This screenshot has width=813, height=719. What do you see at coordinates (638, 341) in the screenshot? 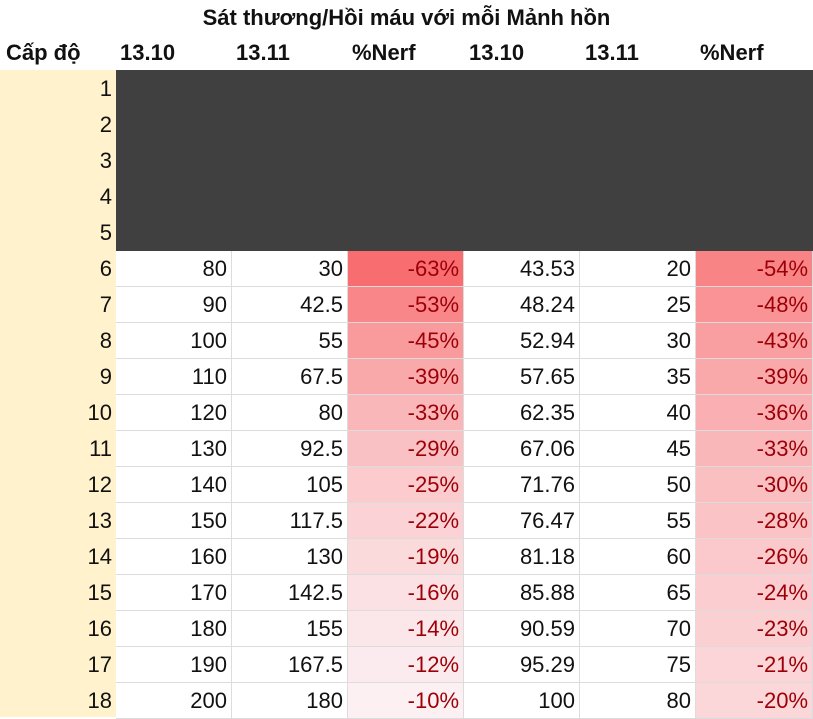
I see `cell-1311-heal: 30` at bounding box center [638, 341].